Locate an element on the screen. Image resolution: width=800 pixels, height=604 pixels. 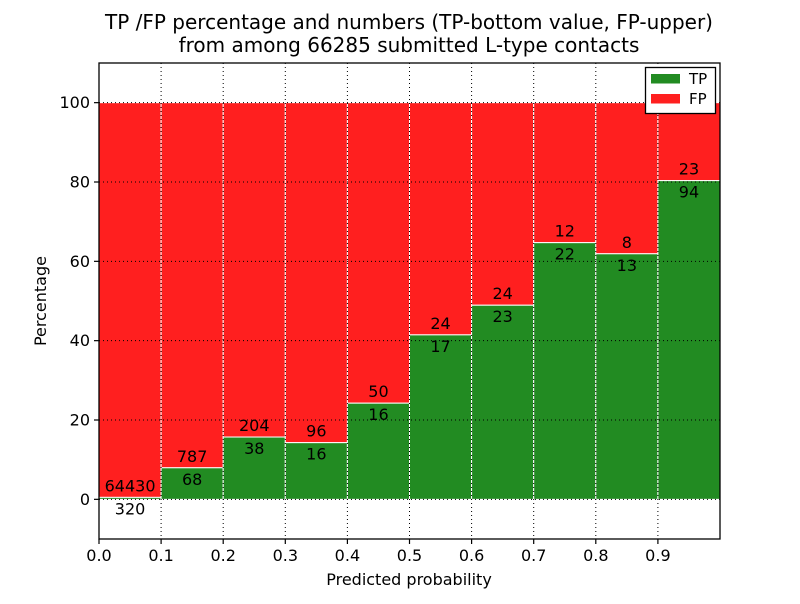
x-tick-label: 0.5 is located at coordinates (409, 555).